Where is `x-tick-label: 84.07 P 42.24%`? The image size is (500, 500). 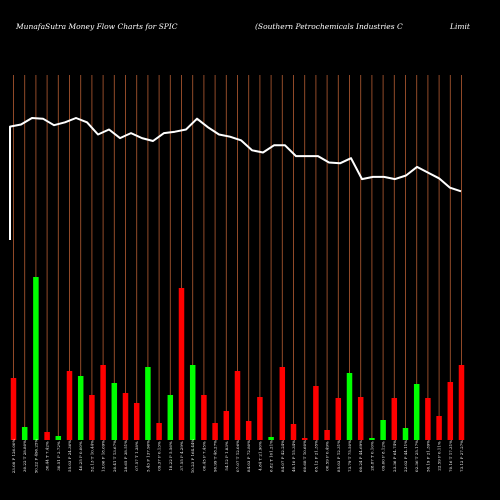 x-tick-label: 84.07 P 42.24% is located at coordinates (282, 456).